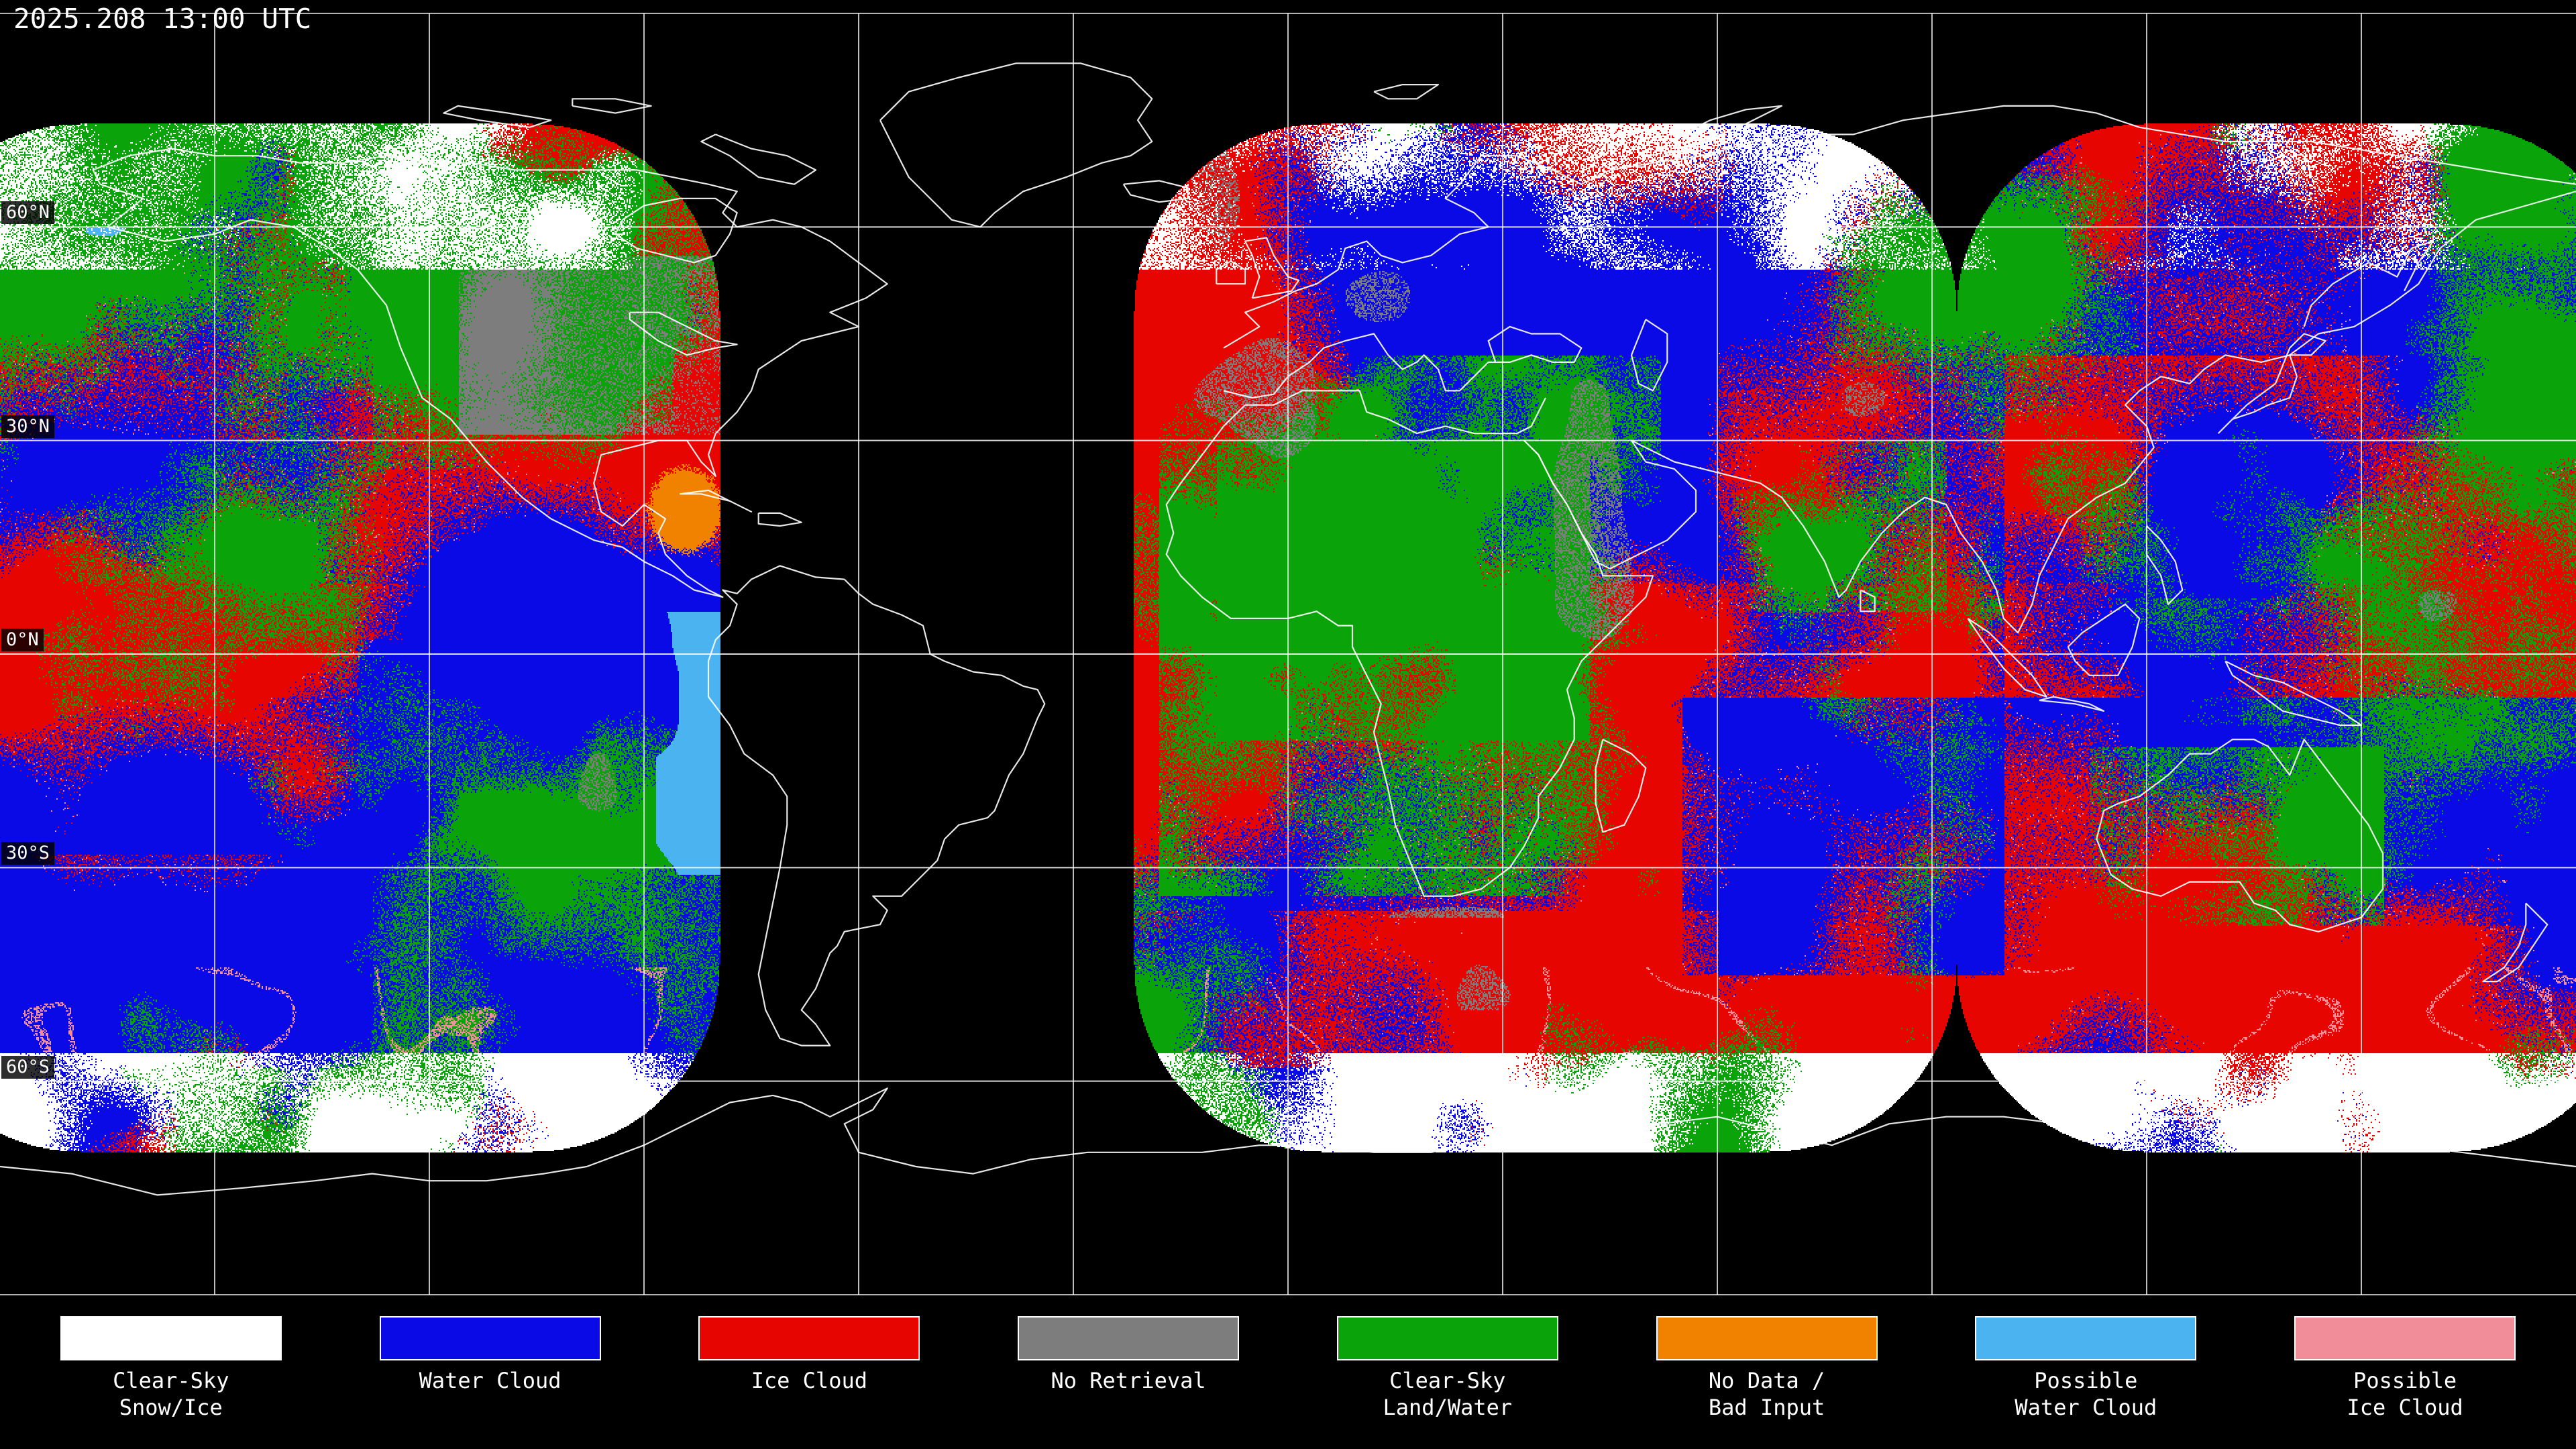 The width and height of the screenshot is (2576, 1449). Describe the element at coordinates (28, 1067) in the screenshot. I see `latitude-label-60s: 60°S` at that location.